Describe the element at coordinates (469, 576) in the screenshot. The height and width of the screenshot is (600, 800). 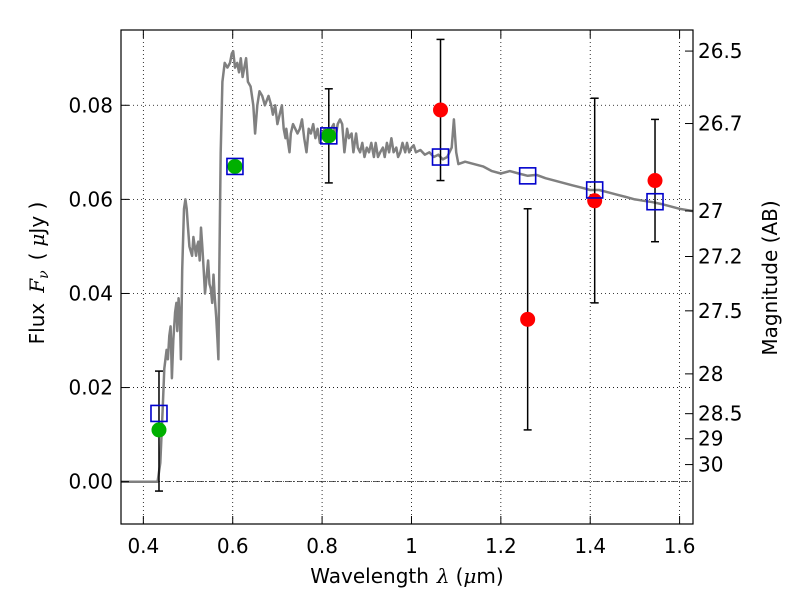
I see `x-axis-unit-mu: μ` at that location.